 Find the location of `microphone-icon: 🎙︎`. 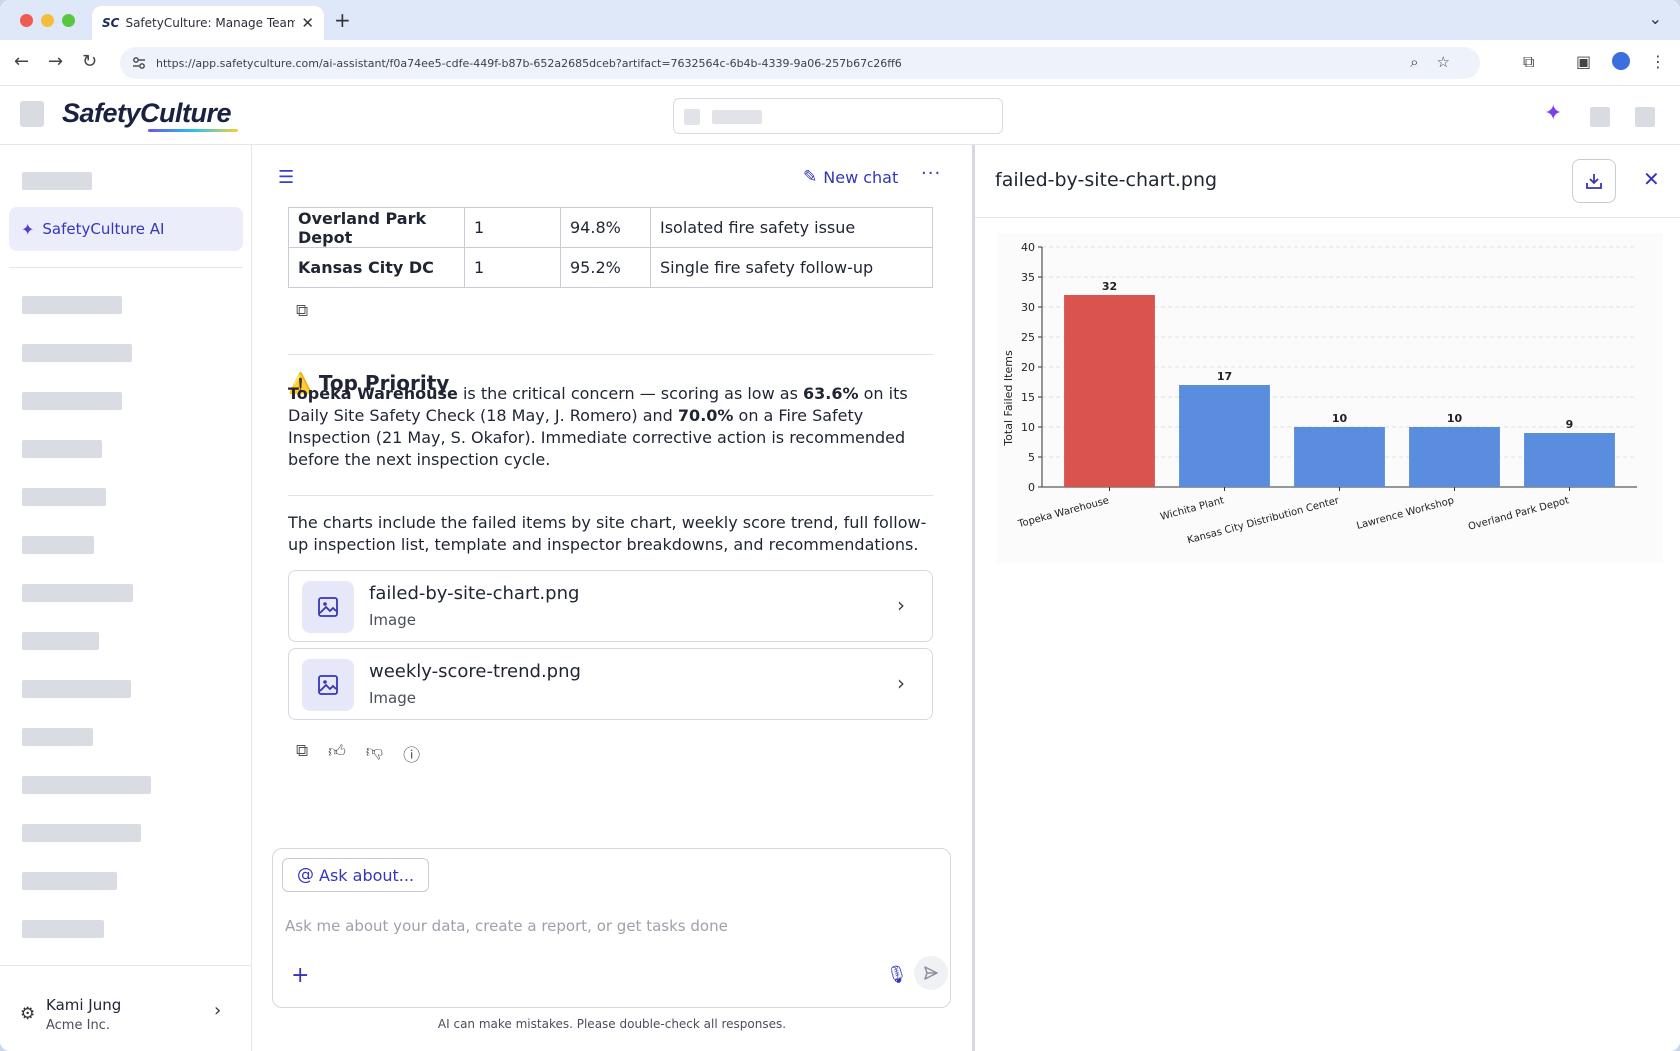

microphone-icon: 🎙︎ is located at coordinates (897, 975).